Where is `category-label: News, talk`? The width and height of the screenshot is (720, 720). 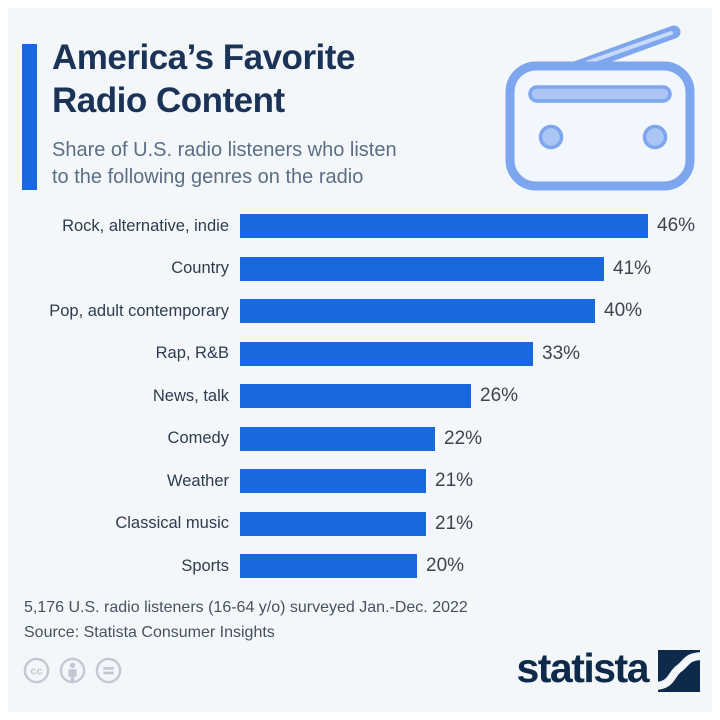
category-label: News, talk is located at coordinates (190, 395).